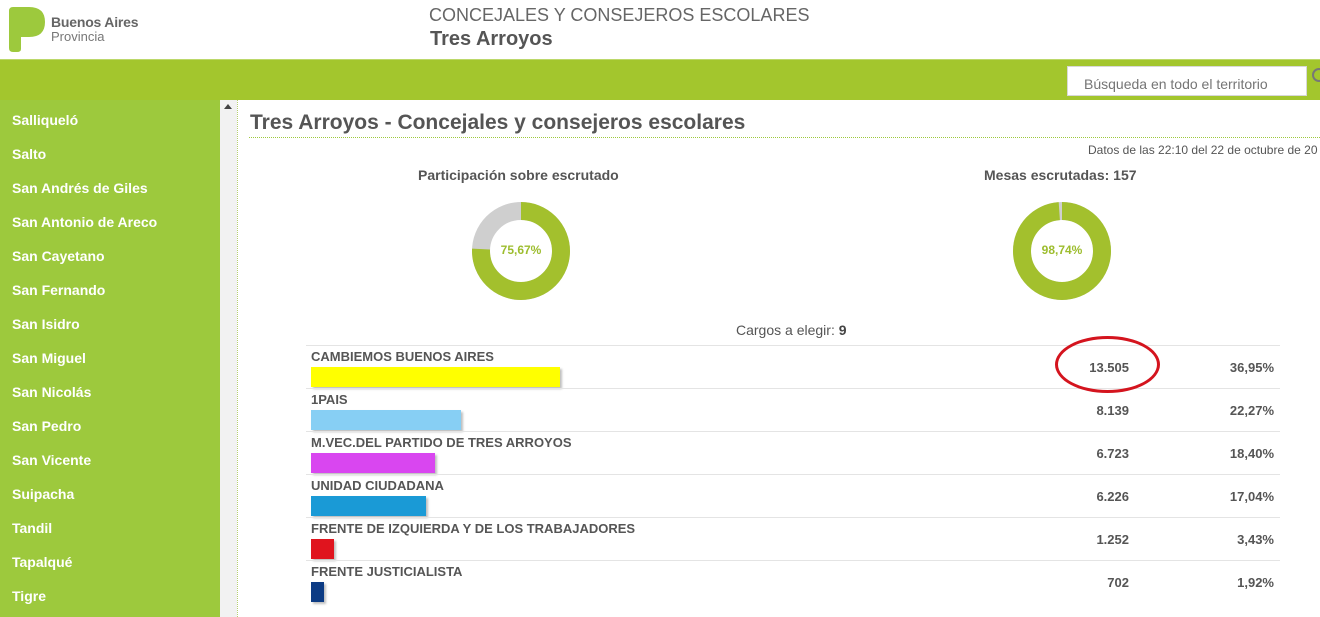 The height and width of the screenshot is (617, 1320). What do you see at coordinates (29, 596) in the screenshot?
I see `sidebar-item: Tigre` at bounding box center [29, 596].